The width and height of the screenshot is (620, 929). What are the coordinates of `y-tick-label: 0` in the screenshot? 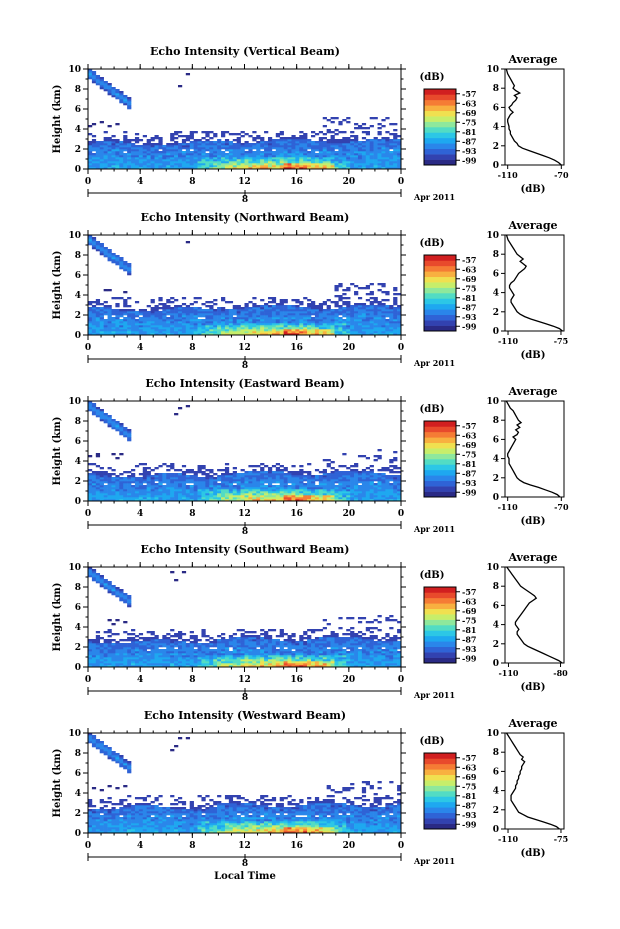 It's located at (78, 336).